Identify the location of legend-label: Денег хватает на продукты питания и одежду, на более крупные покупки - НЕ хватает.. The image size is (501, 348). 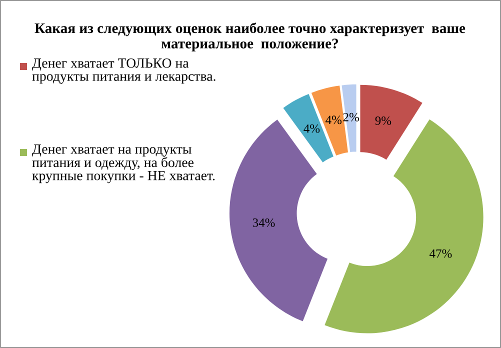
(123, 164).